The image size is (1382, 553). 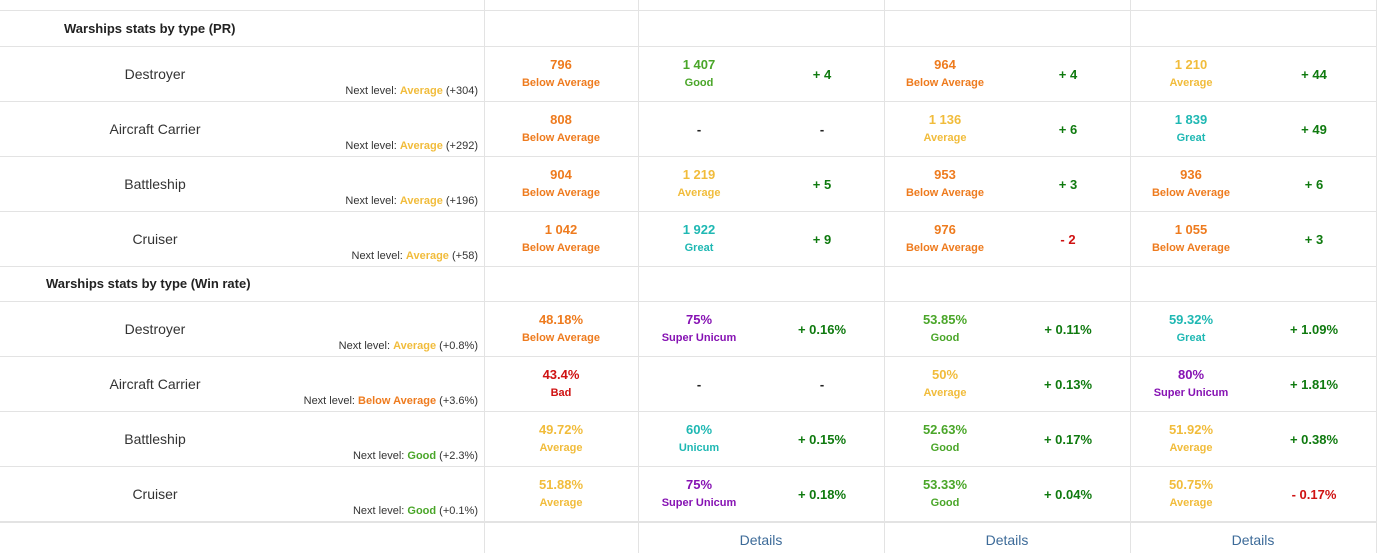 I want to click on period-stat: 50.75% Average, so click(x=1191, y=493).